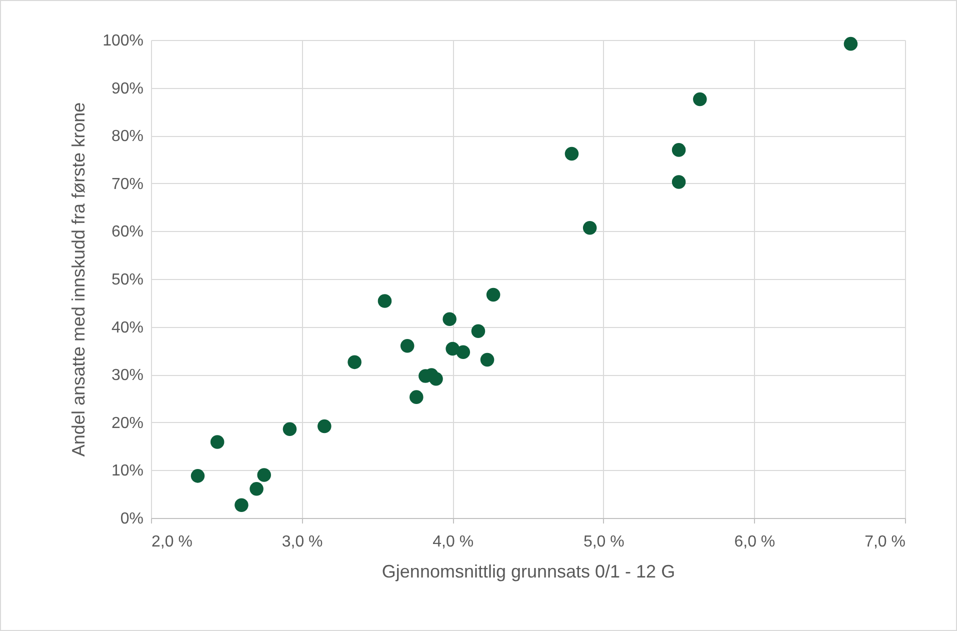  I want to click on y-tick-label: 20%, so click(127, 423).